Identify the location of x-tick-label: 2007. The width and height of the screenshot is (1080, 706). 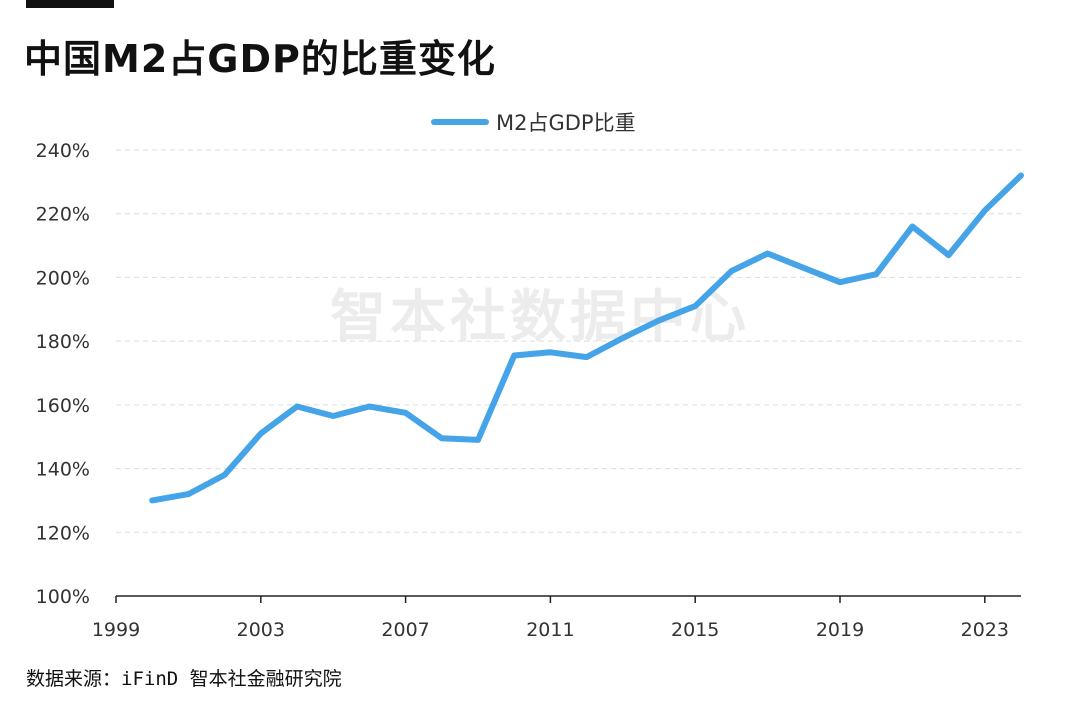
(405, 630).